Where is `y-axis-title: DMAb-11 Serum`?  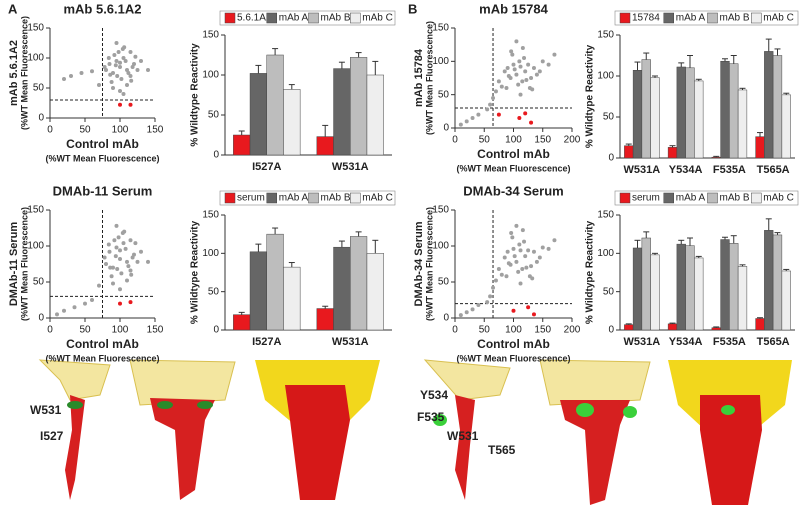 y-axis-title: DMAb-11 Serum is located at coordinates (14, 264).